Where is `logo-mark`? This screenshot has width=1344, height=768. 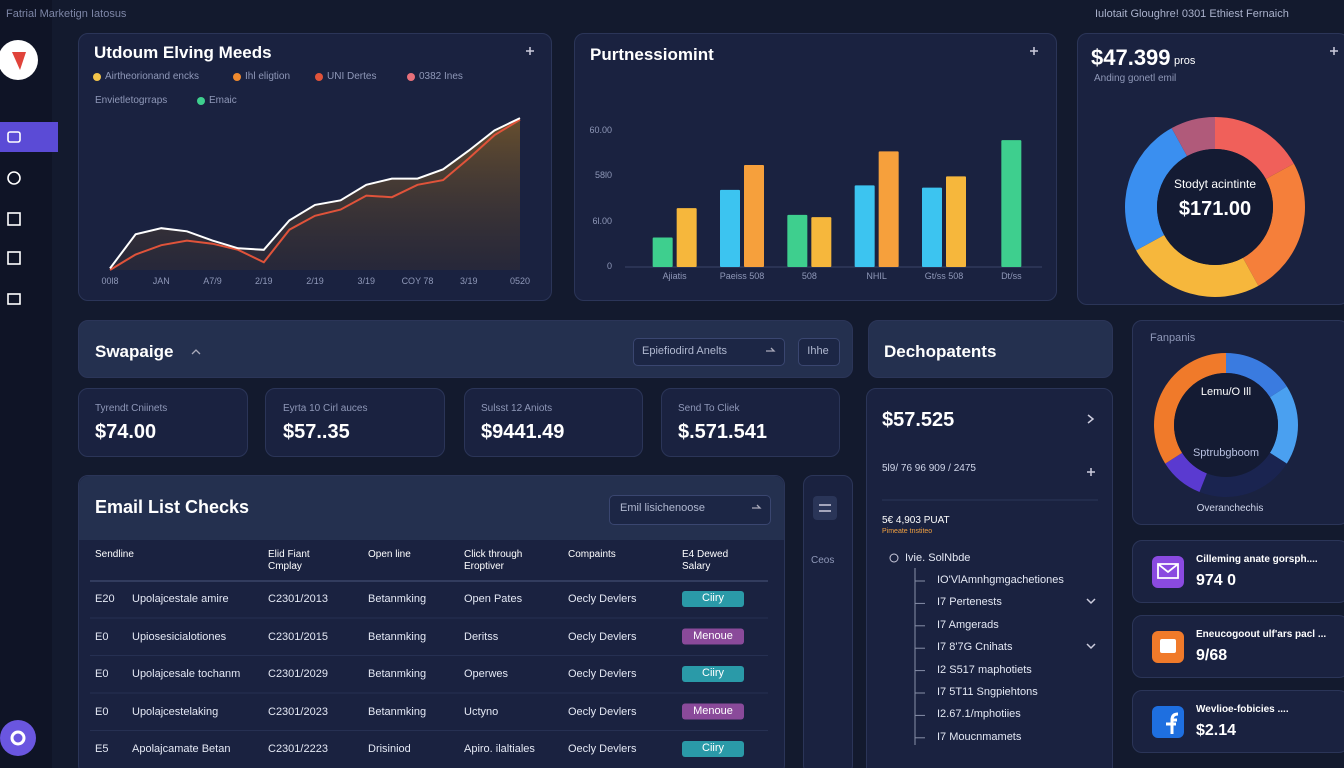
logo-mark is located at coordinates (19, 61).